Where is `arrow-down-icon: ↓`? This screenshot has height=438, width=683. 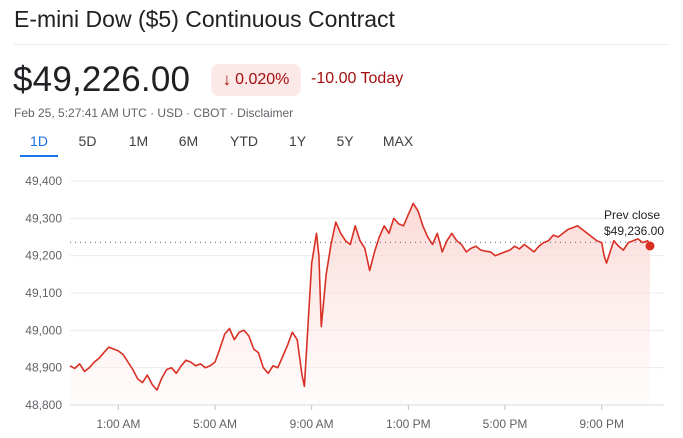 arrow-down-icon: ↓ is located at coordinates (227, 79).